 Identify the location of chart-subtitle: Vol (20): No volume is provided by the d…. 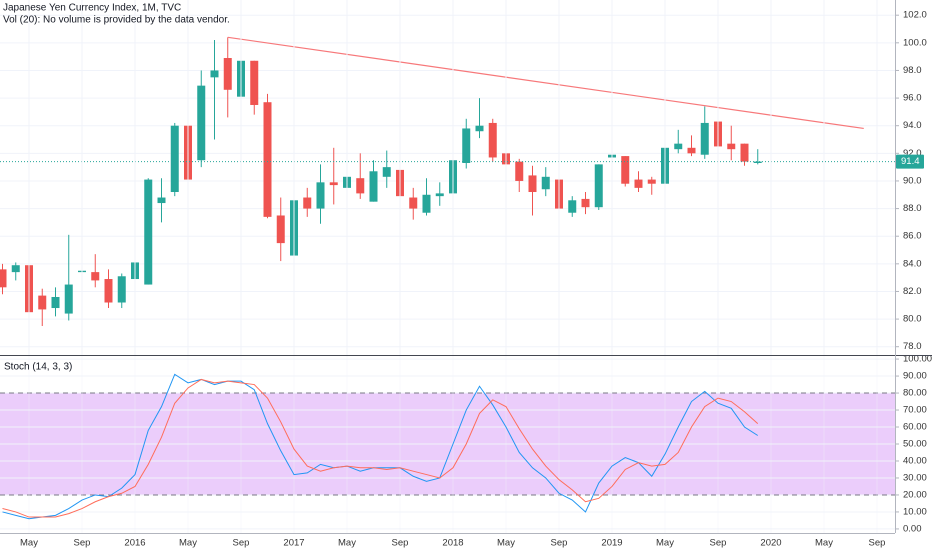
(116, 20).